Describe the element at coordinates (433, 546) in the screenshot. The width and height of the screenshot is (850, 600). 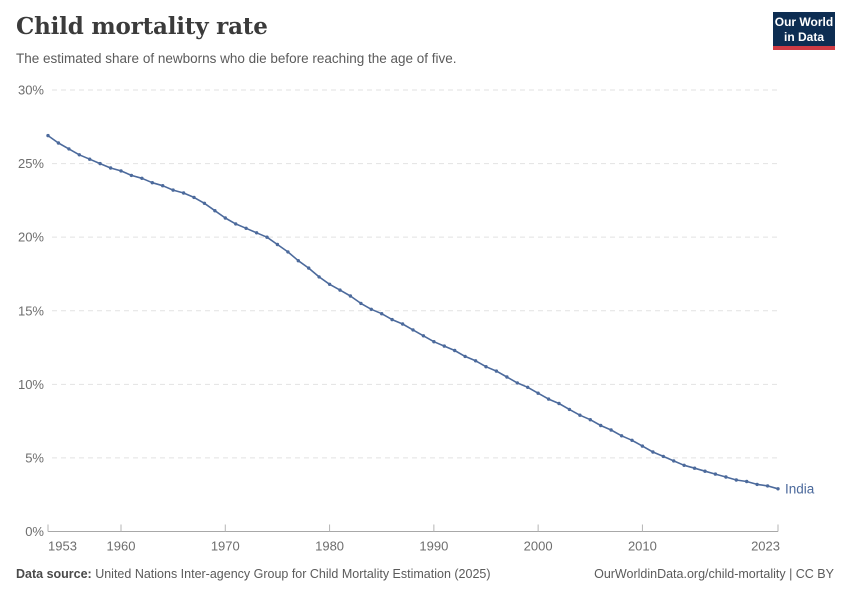
I see `x-tick-label: 1990` at that location.